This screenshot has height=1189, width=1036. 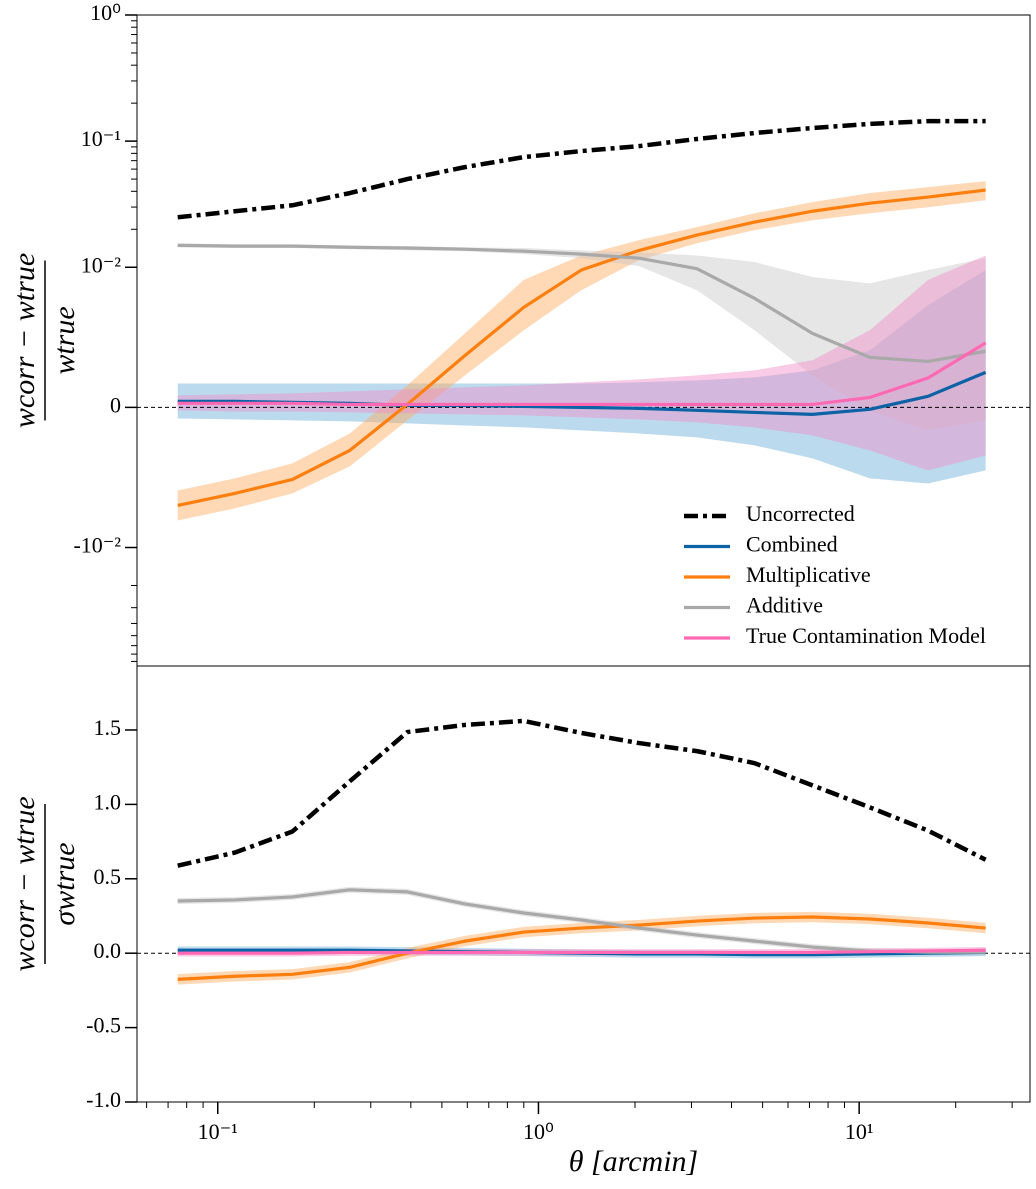 What do you see at coordinates (108, 876) in the screenshot?
I see `y-tick-label: 0.5` at bounding box center [108, 876].